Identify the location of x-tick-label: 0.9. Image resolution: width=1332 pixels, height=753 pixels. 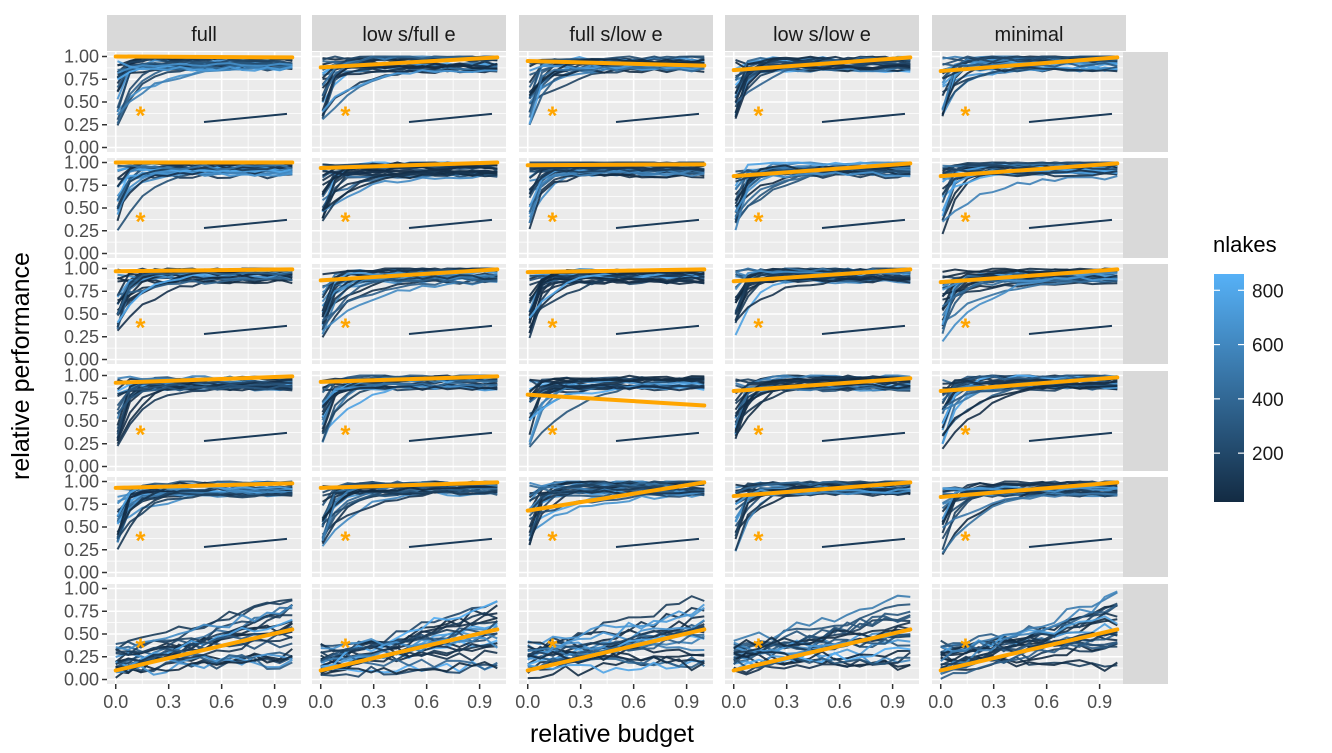
(1099, 702).